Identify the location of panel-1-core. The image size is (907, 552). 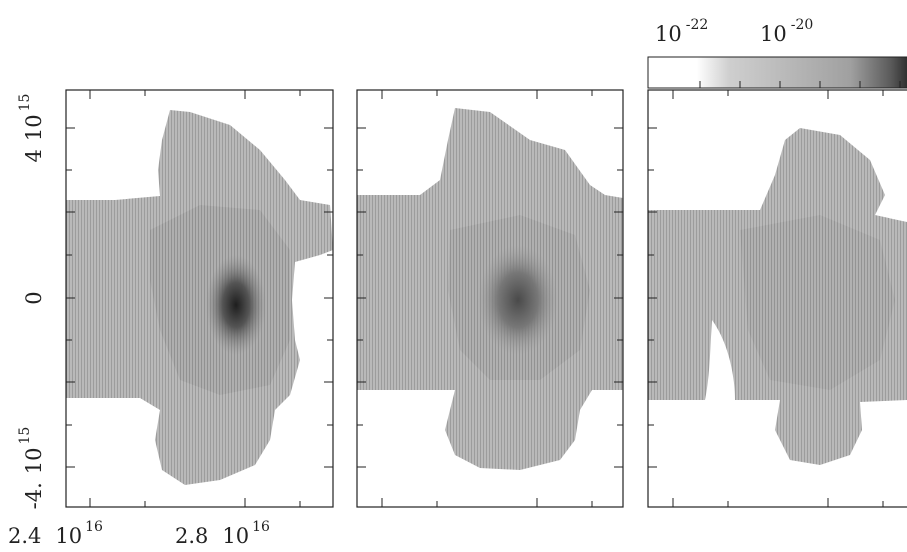
(236, 305).